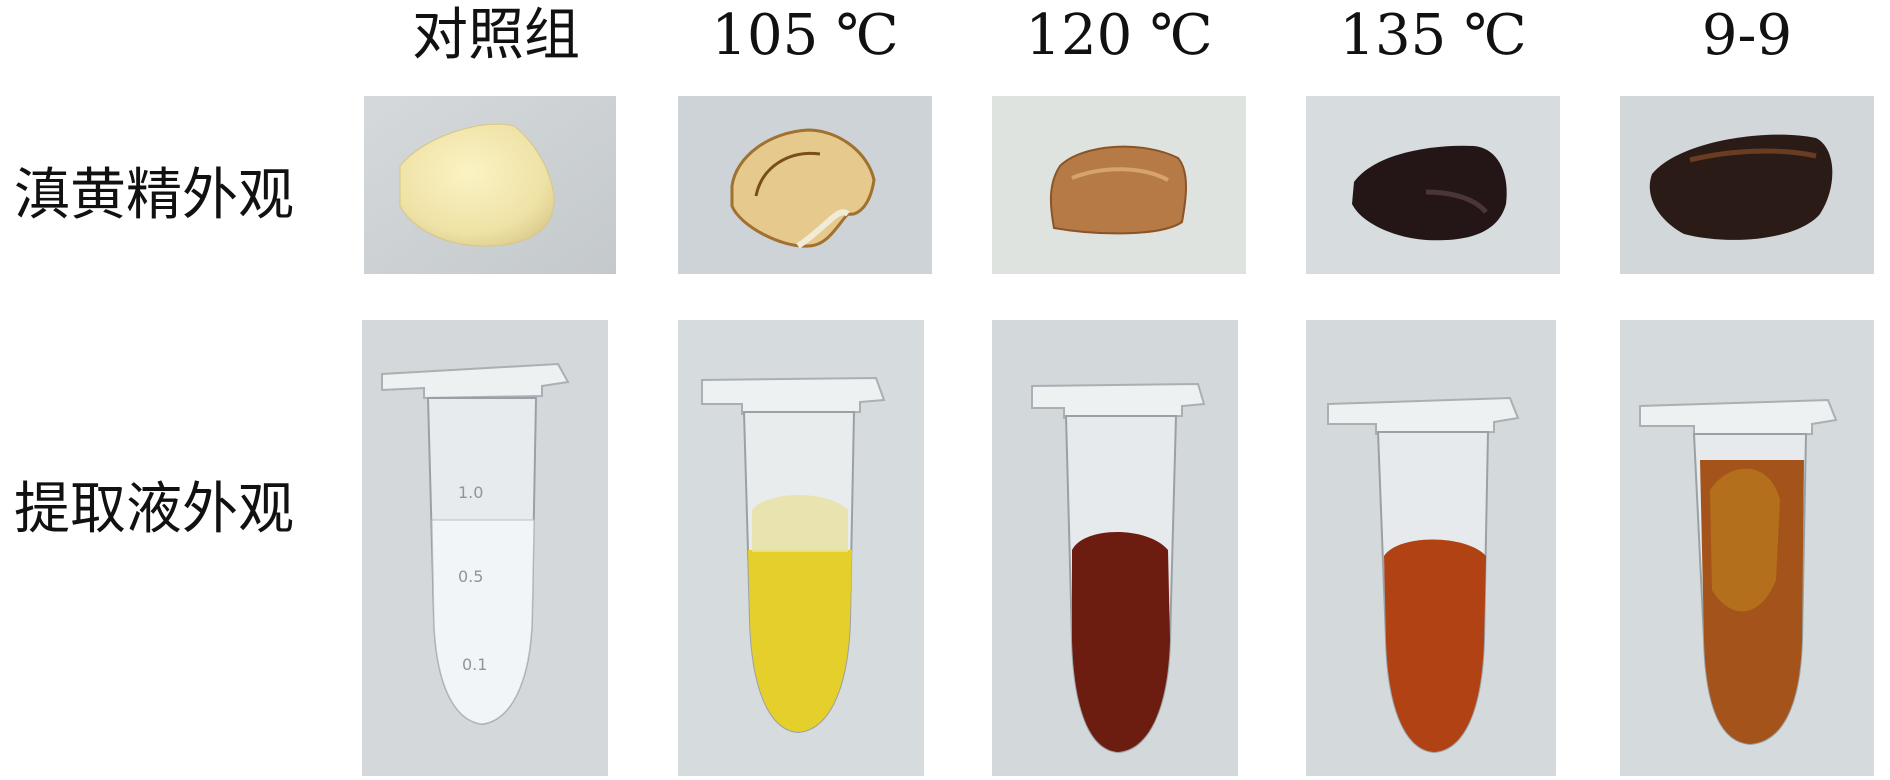  I want to click on photo-9-9-extract, so click(1747, 548).